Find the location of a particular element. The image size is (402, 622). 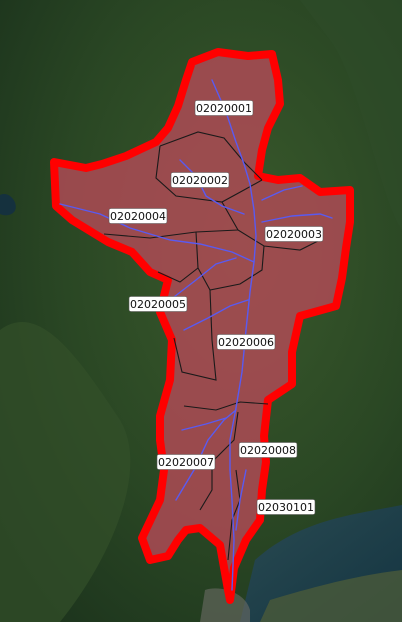

stream-wallkill is located at coordinates (206, 455).